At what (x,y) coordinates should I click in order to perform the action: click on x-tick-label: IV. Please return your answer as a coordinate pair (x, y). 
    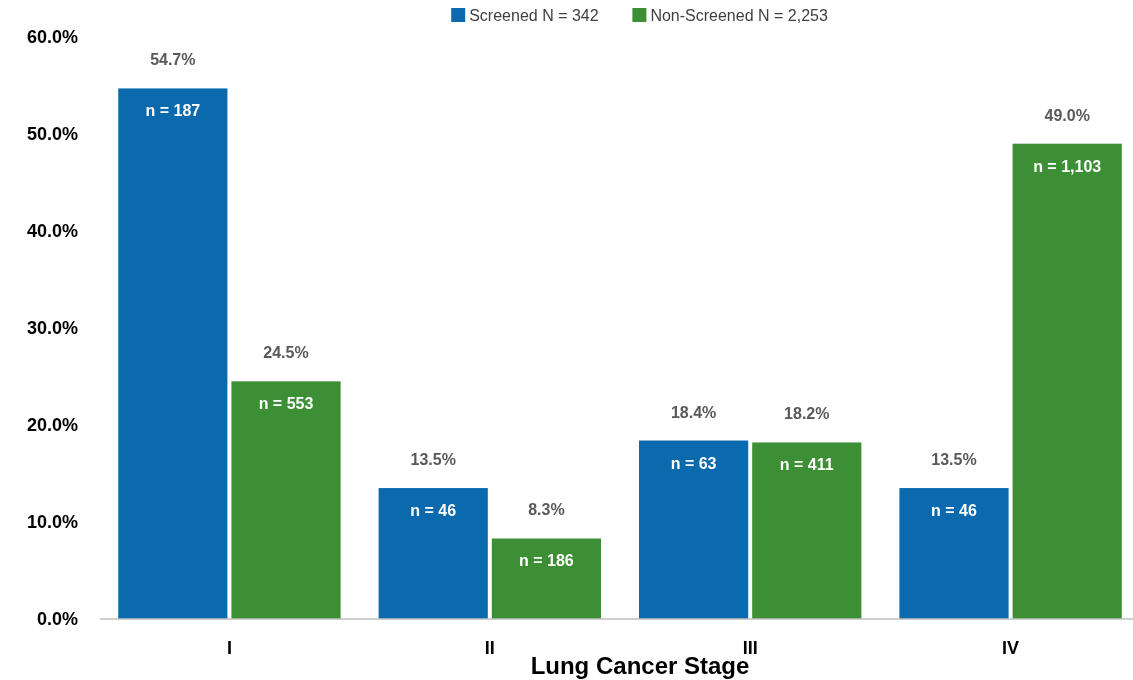
    Looking at the image, I should click on (1011, 648).